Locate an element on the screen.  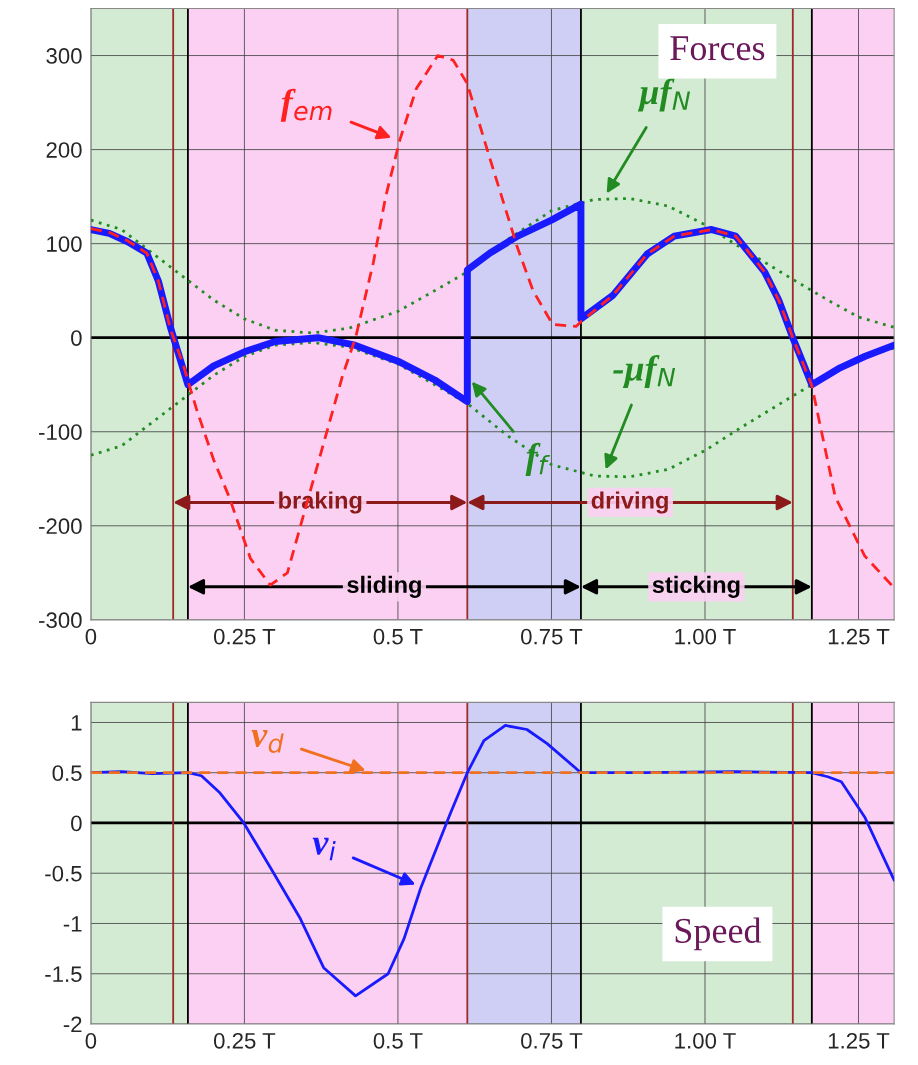
y-tick-label: -1 is located at coordinates (72, 924).